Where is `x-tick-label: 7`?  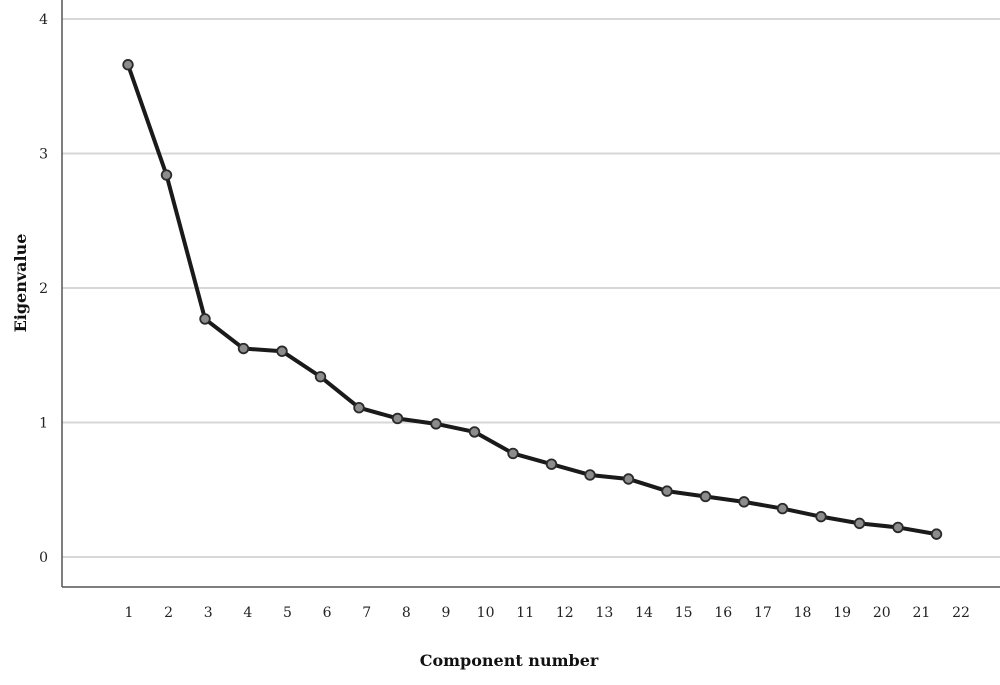
x-tick-label: 7 is located at coordinates (366, 613).